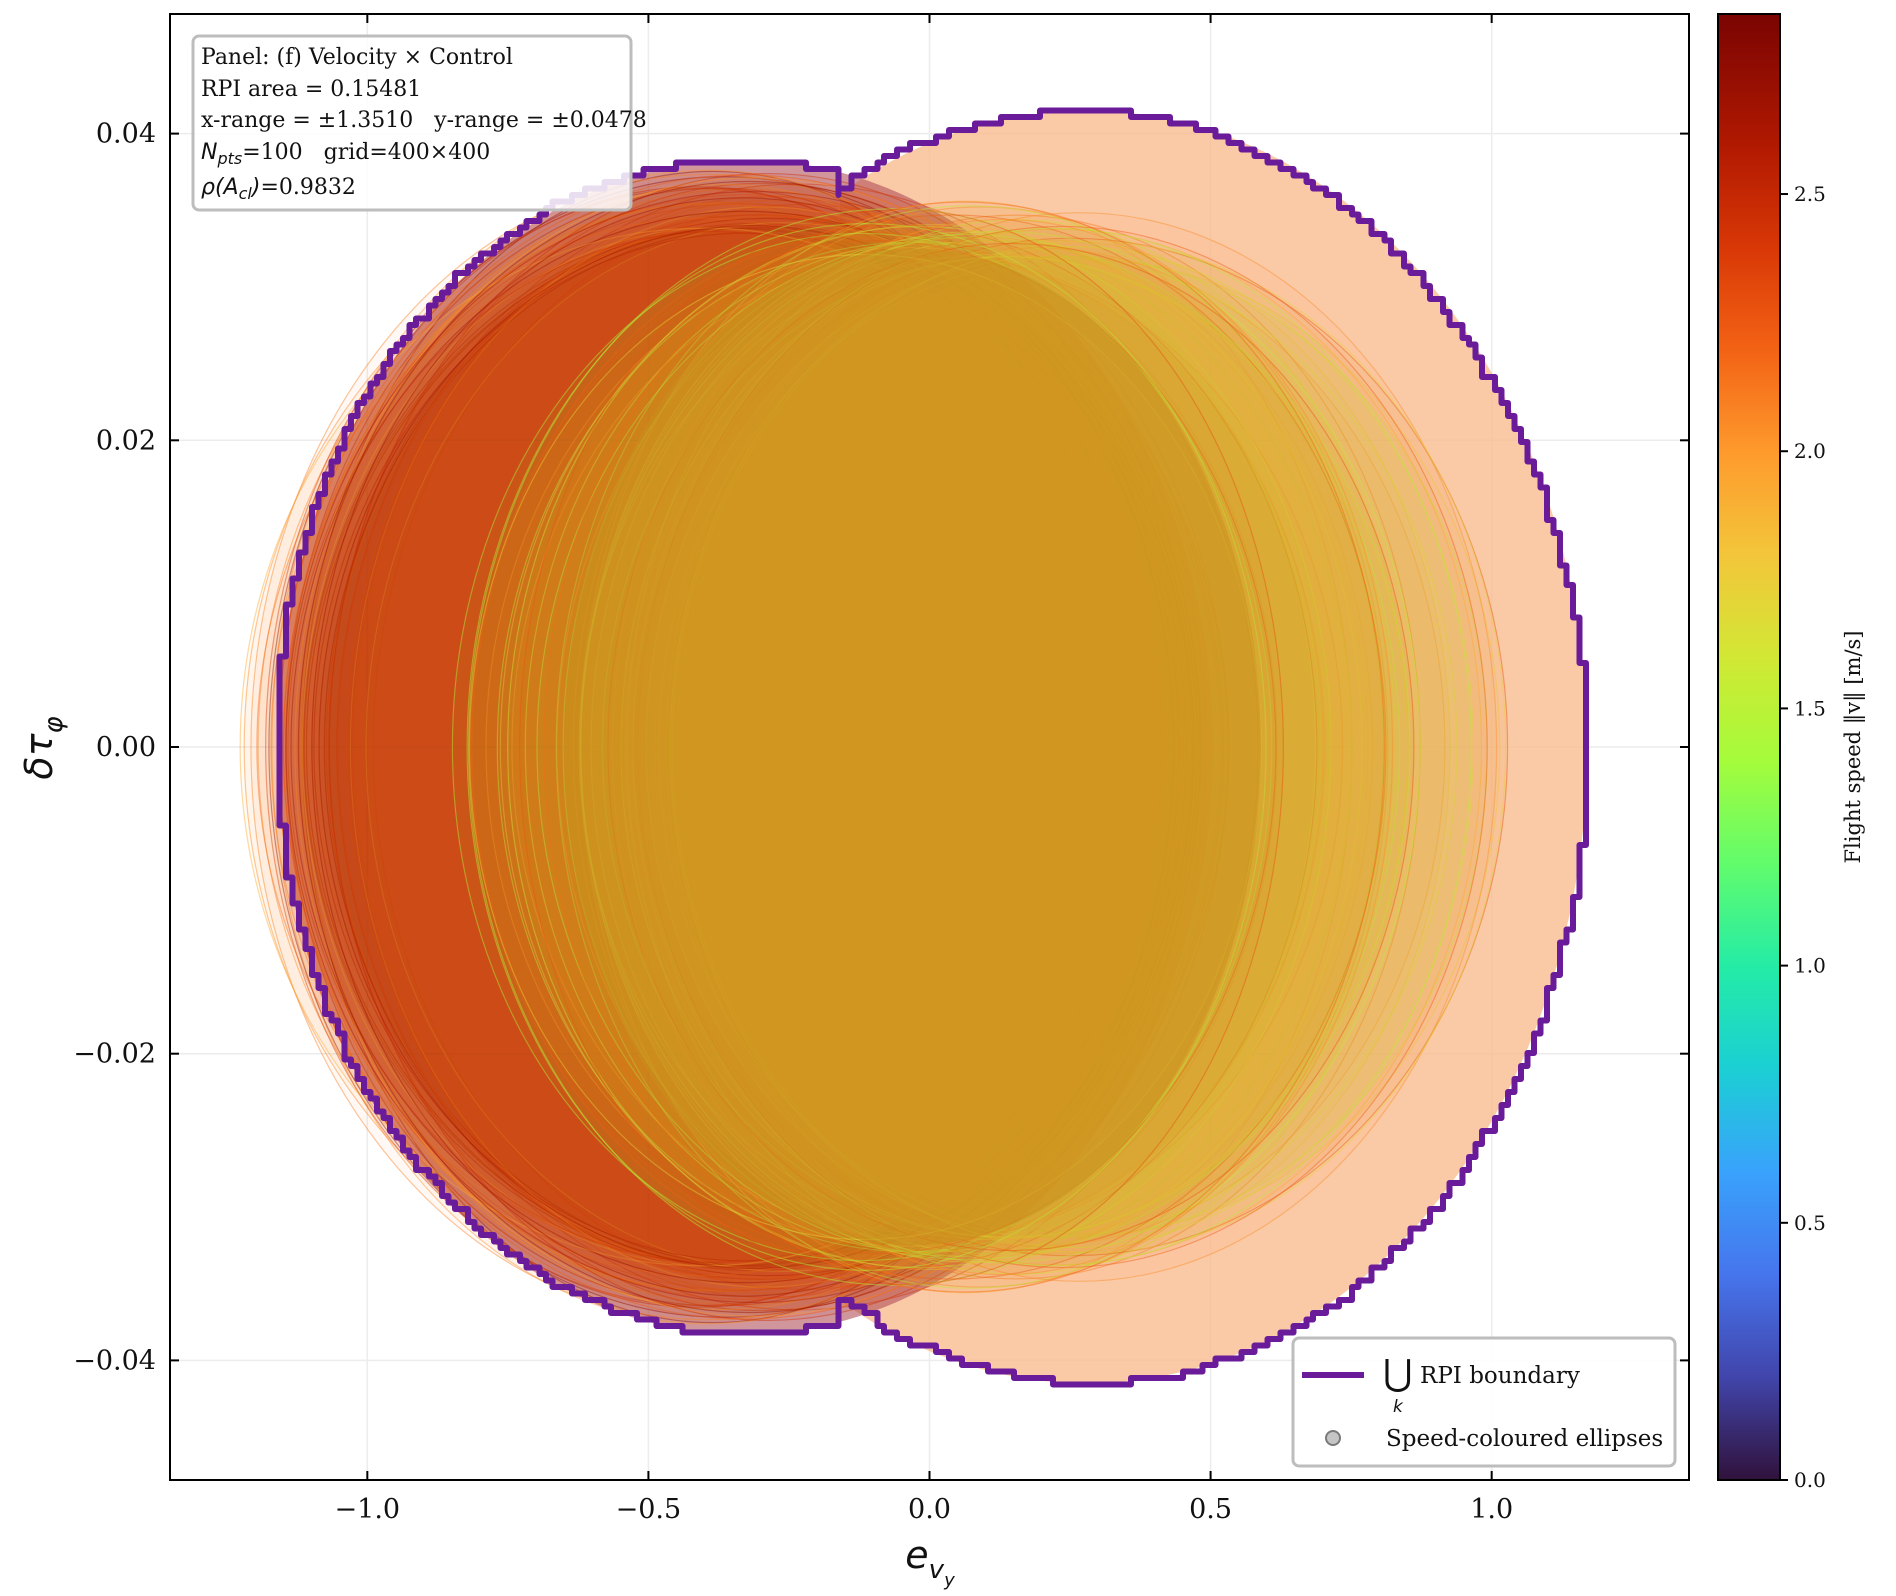 The height and width of the screenshot is (1596, 1896). I want to click on colorbar-tick-label: 1.5, so click(1810, 708).